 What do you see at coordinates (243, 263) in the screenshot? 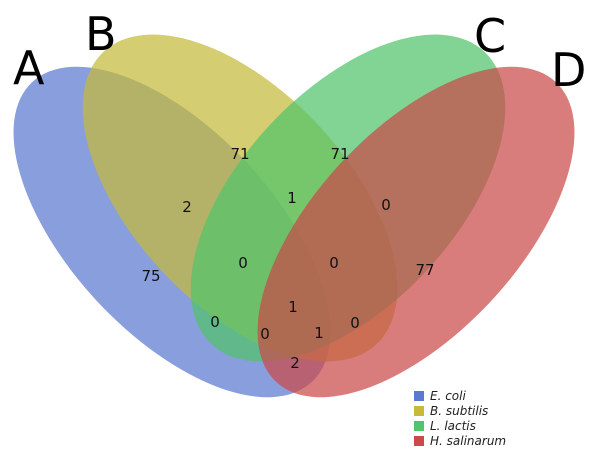
I see `region-abc-count: 0` at bounding box center [243, 263].